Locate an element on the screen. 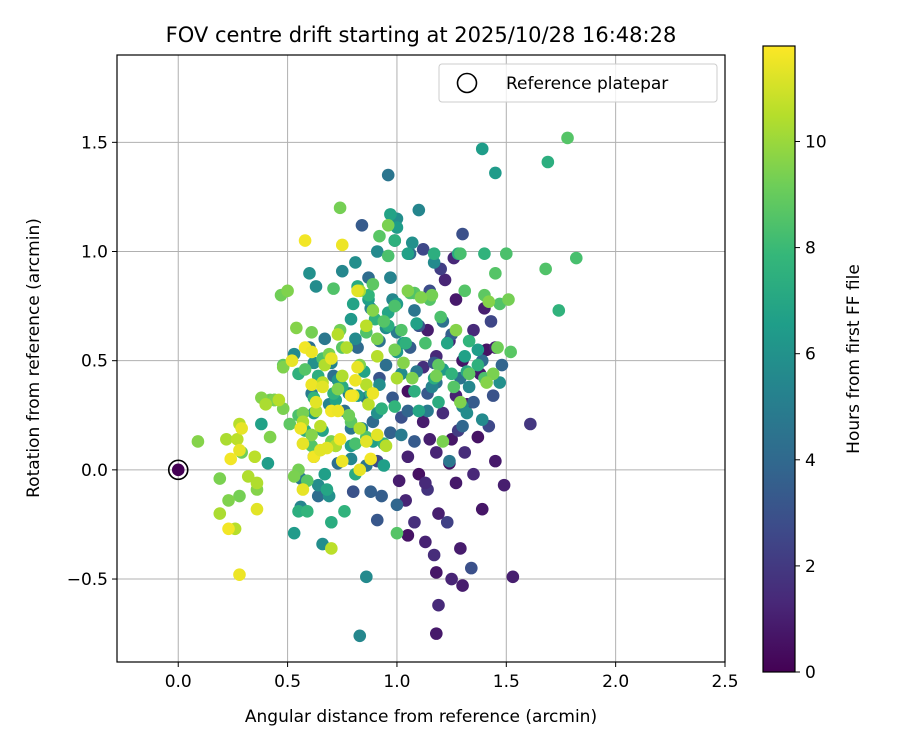  x-tick-label: 0.0 is located at coordinates (178, 682).